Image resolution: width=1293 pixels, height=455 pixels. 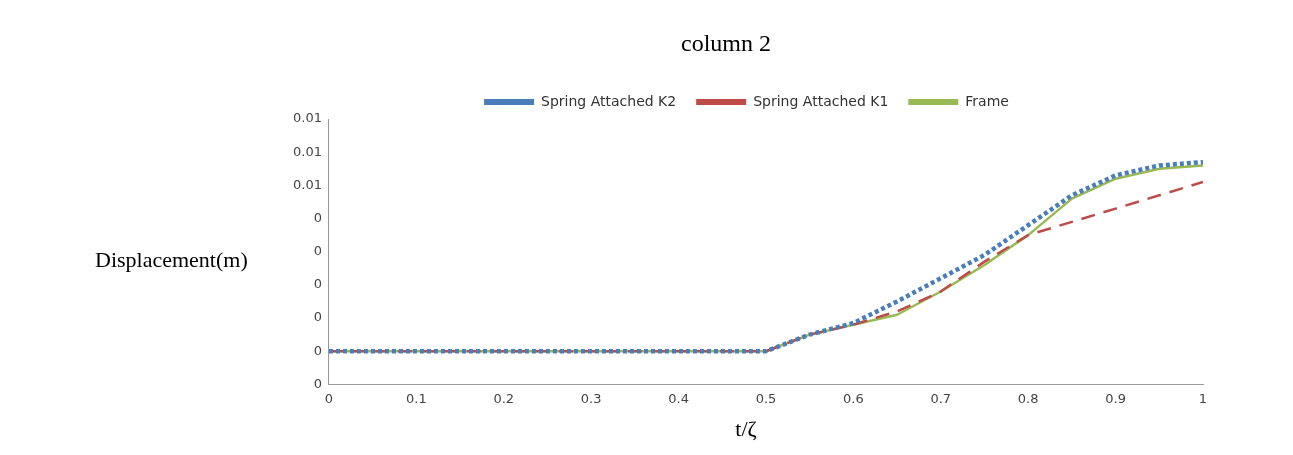 What do you see at coordinates (725, 43) in the screenshot?
I see `chart-title: column 2` at bounding box center [725, 43].